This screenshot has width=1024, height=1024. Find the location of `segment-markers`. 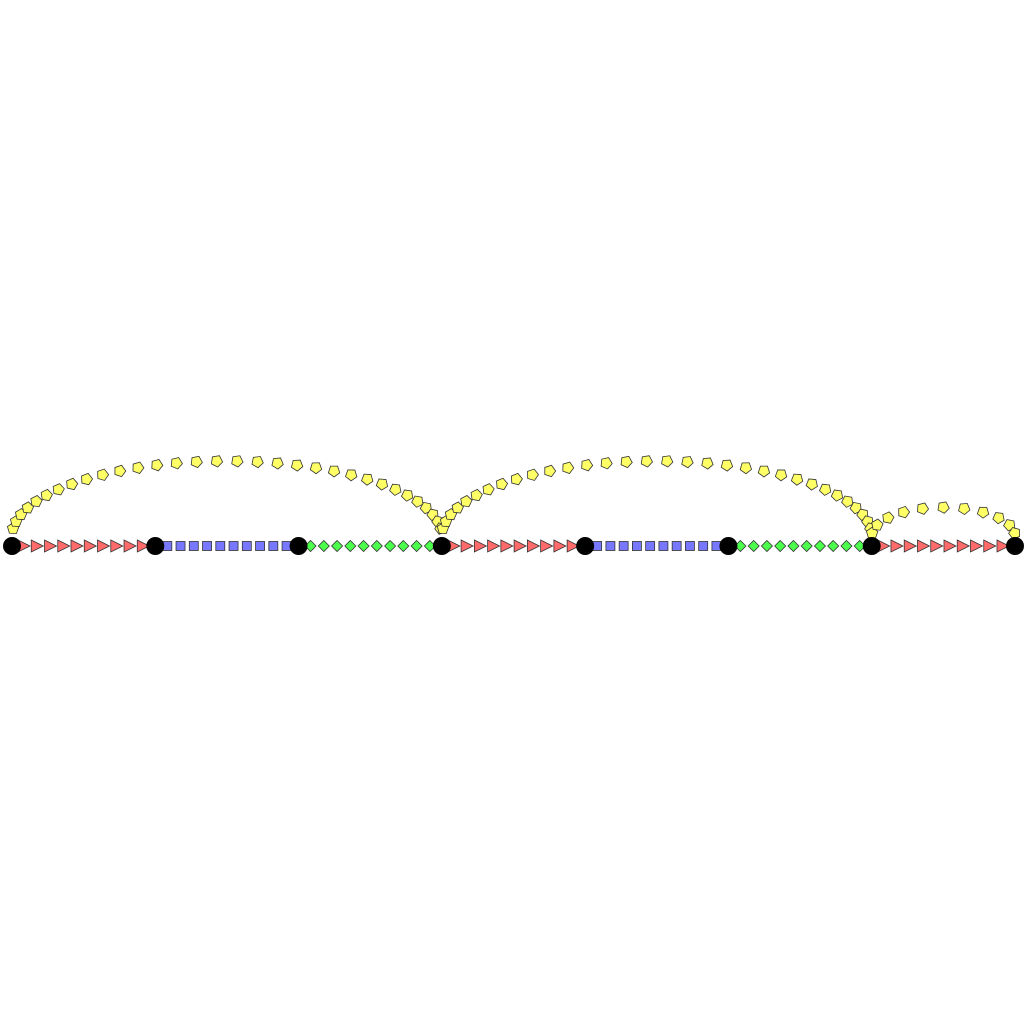

segment-markers is located at coordinates (513, 546).